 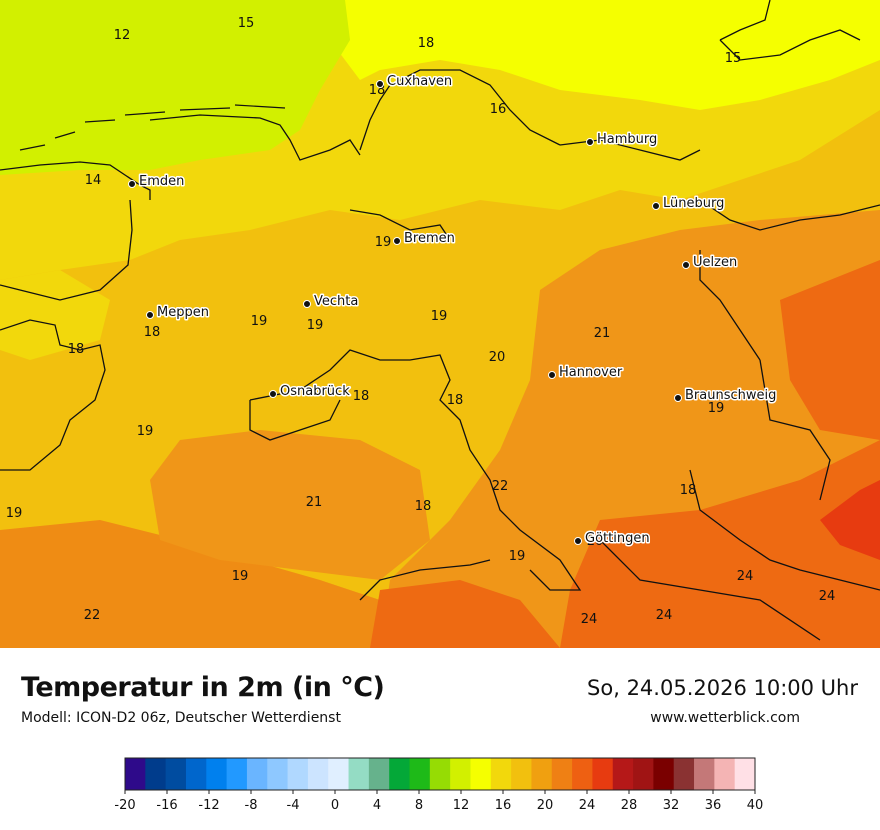 I want to click on legend-tick-label: 24, so click(x=587, y=805).